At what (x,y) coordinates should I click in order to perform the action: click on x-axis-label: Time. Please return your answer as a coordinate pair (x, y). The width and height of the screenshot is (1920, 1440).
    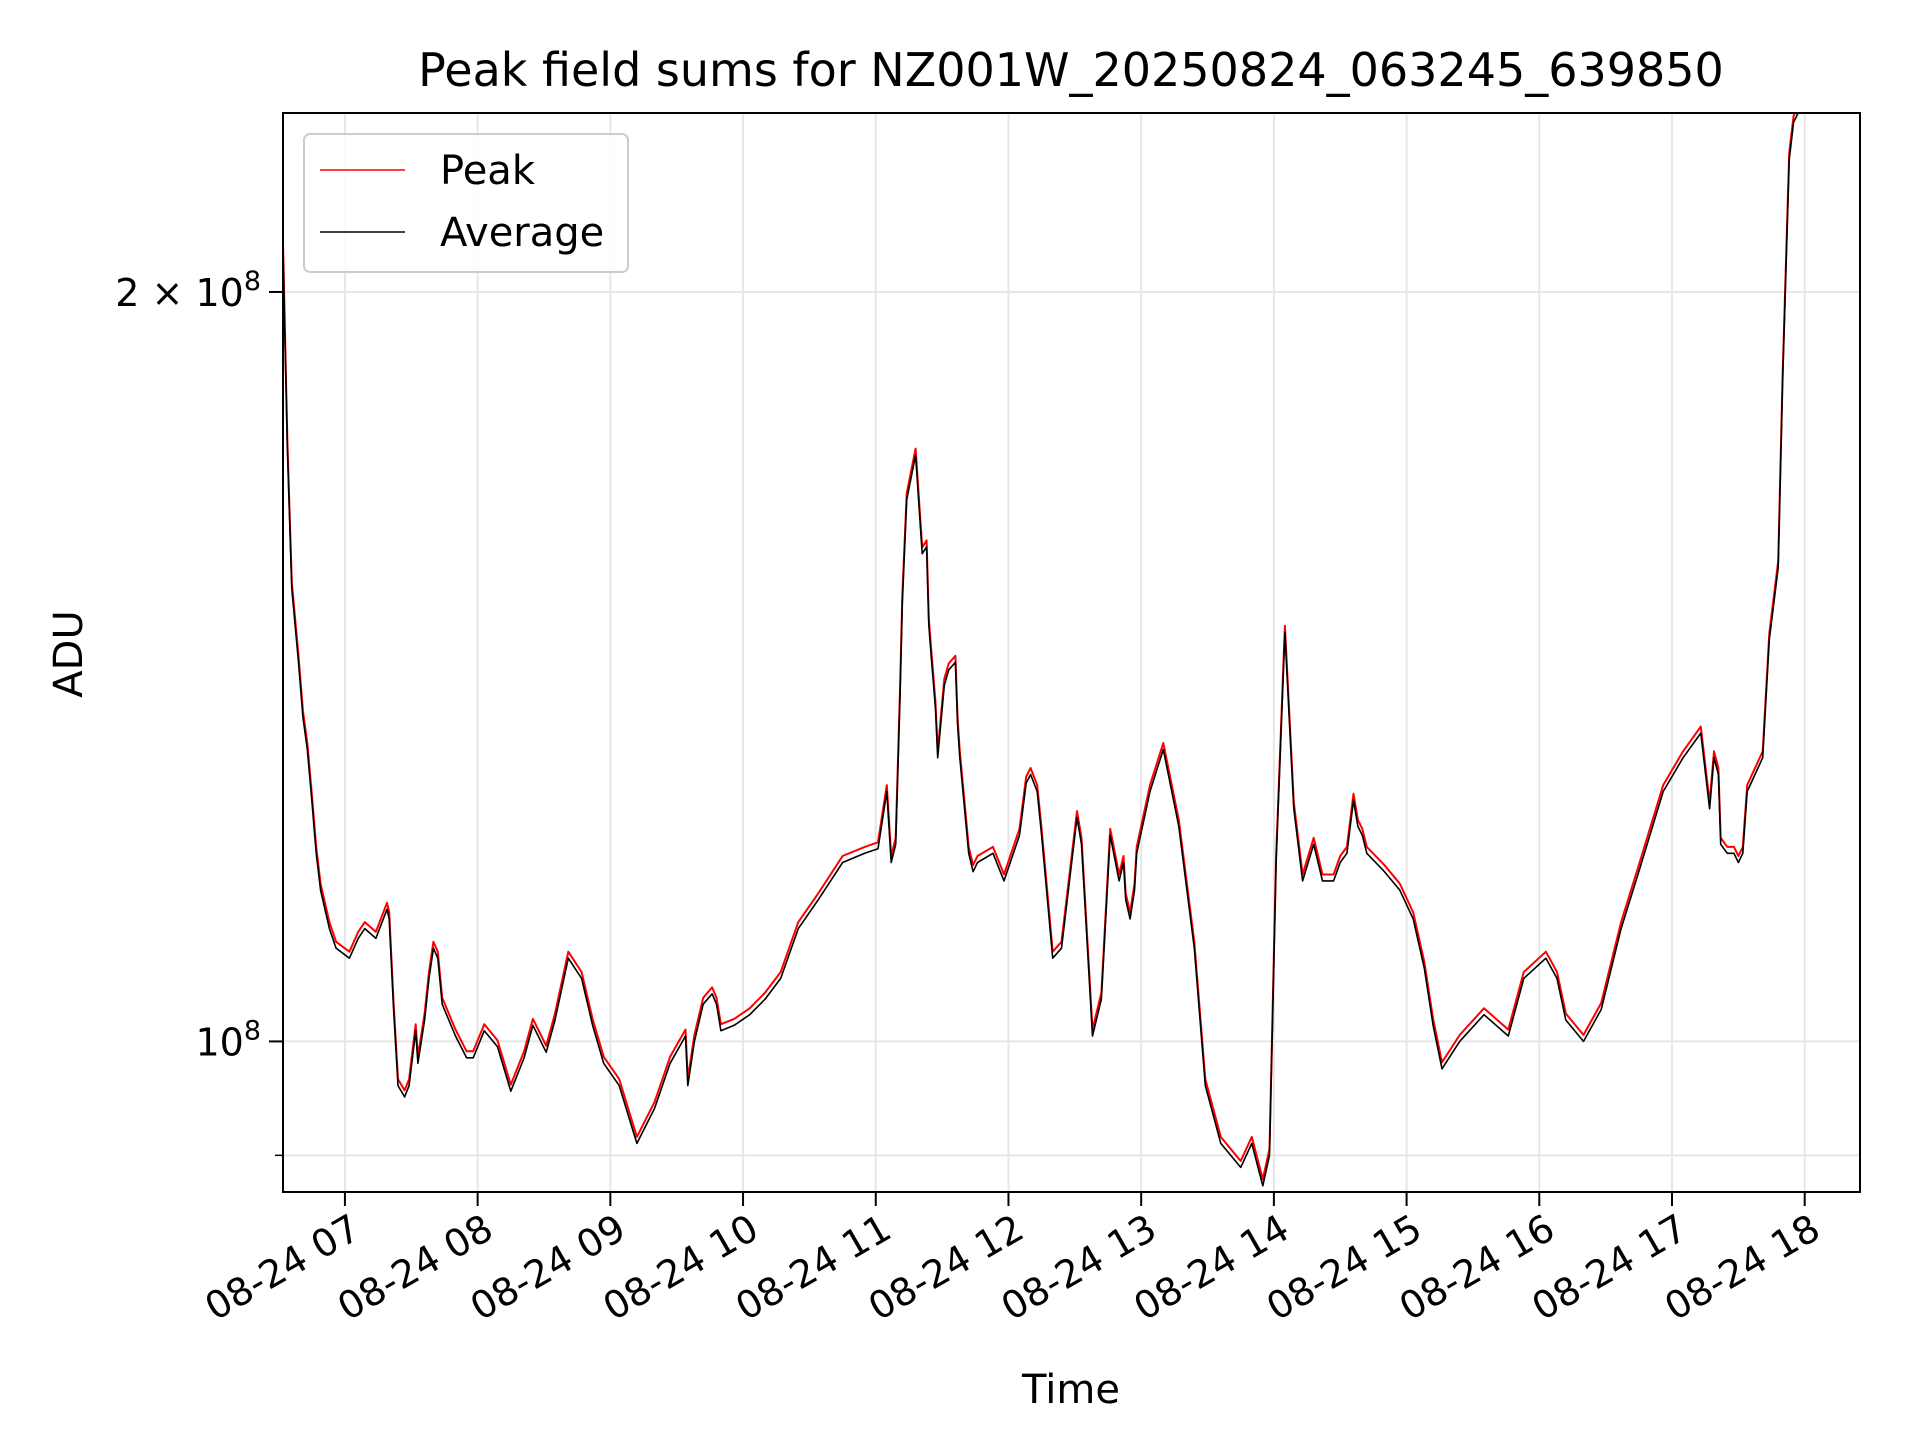
    Looking at the image, I should click on (1070, 1390).